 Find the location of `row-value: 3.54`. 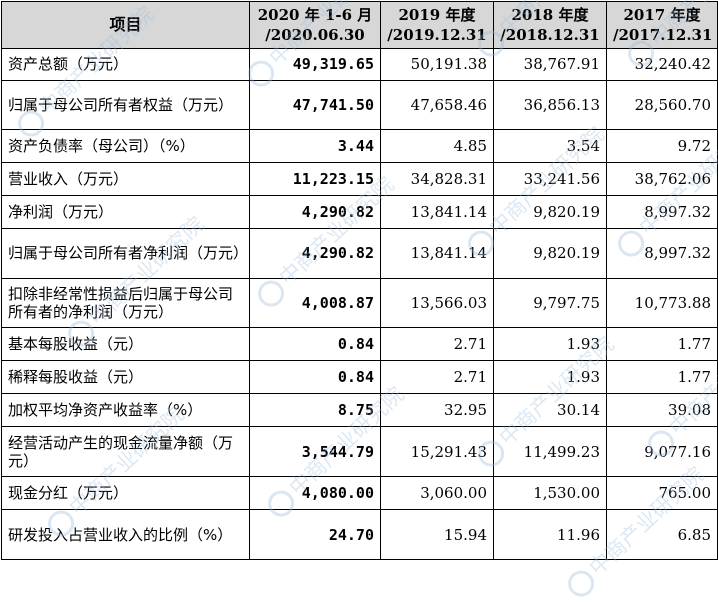

row-value: 3.54 is located at coordinates (550, 146).